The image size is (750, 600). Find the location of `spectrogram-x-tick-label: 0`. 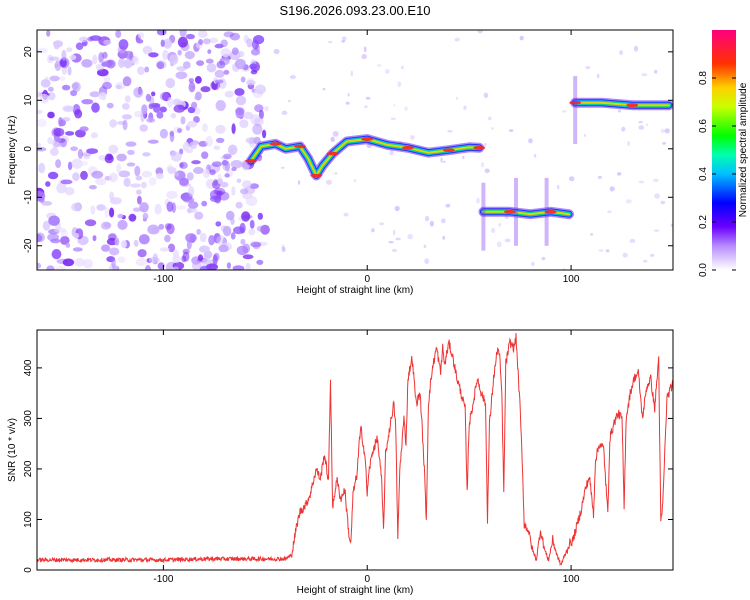

spectrogram-x-tick-label: 0 is located at coordinates (367, 279).